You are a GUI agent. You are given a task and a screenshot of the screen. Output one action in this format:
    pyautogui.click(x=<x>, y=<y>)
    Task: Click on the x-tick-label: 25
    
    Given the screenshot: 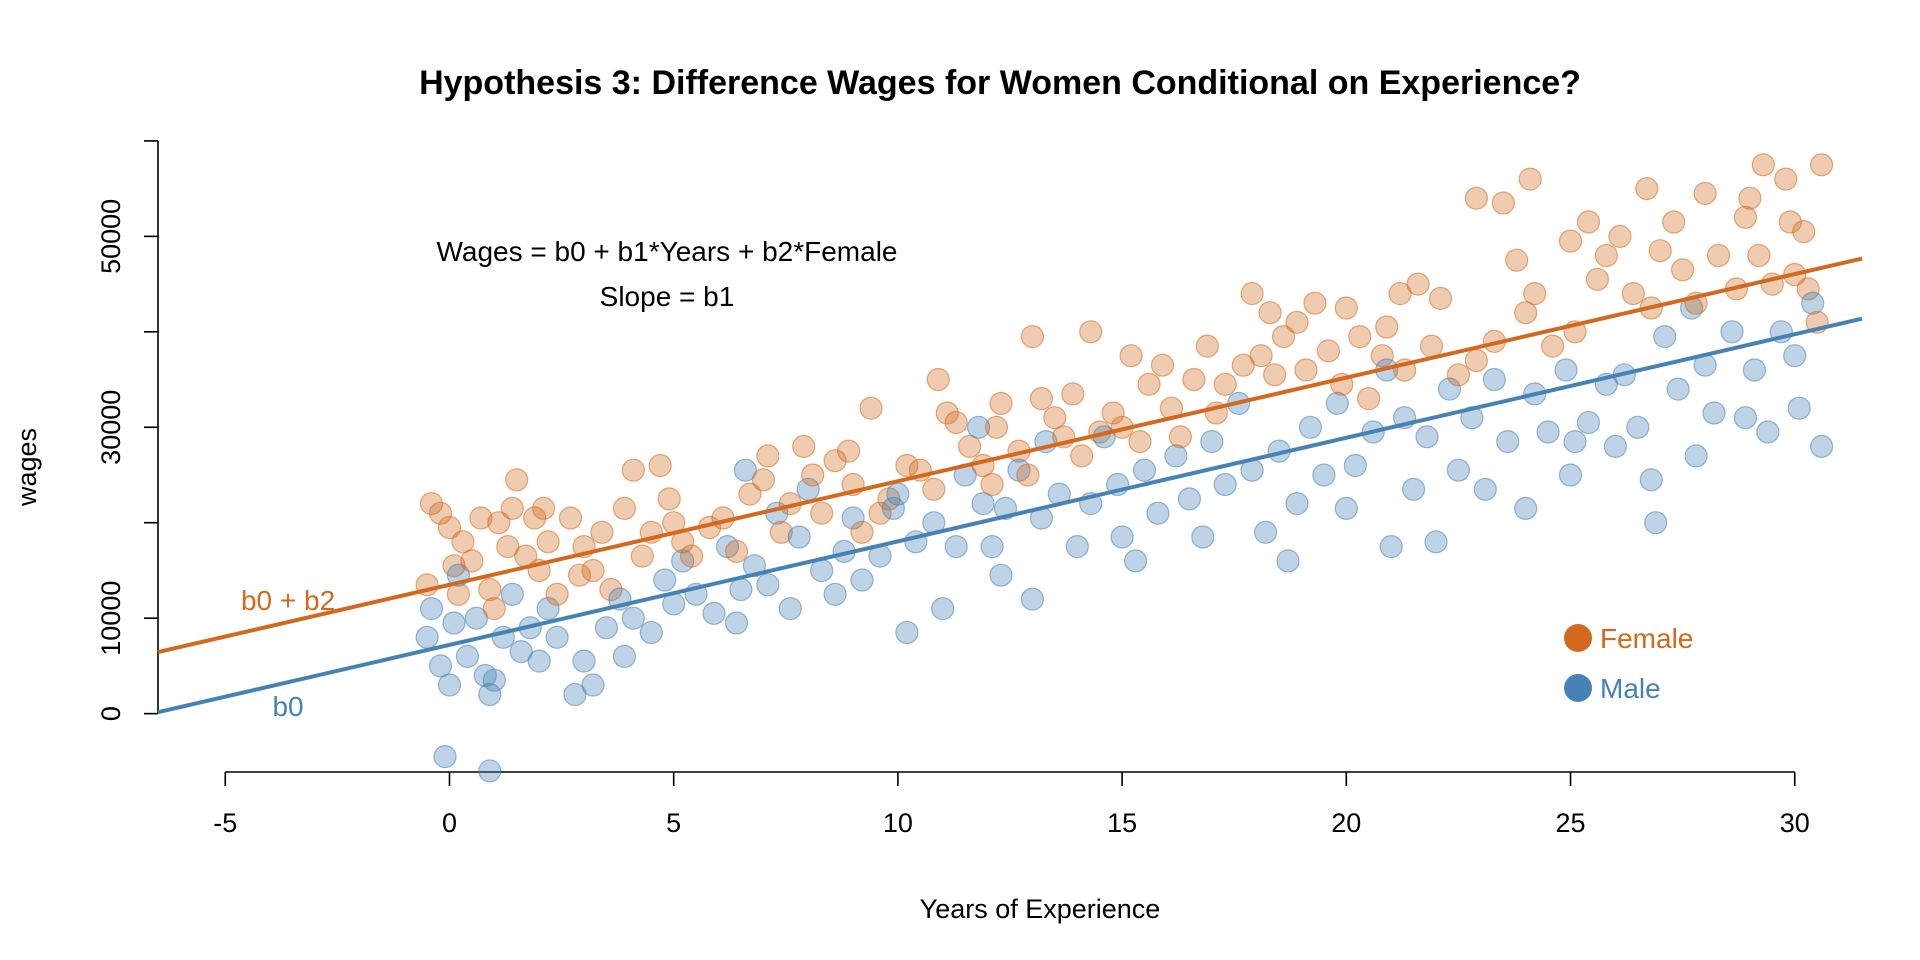 What is the action you would take?
    pyautogui.click(x=1571, y=823)
    